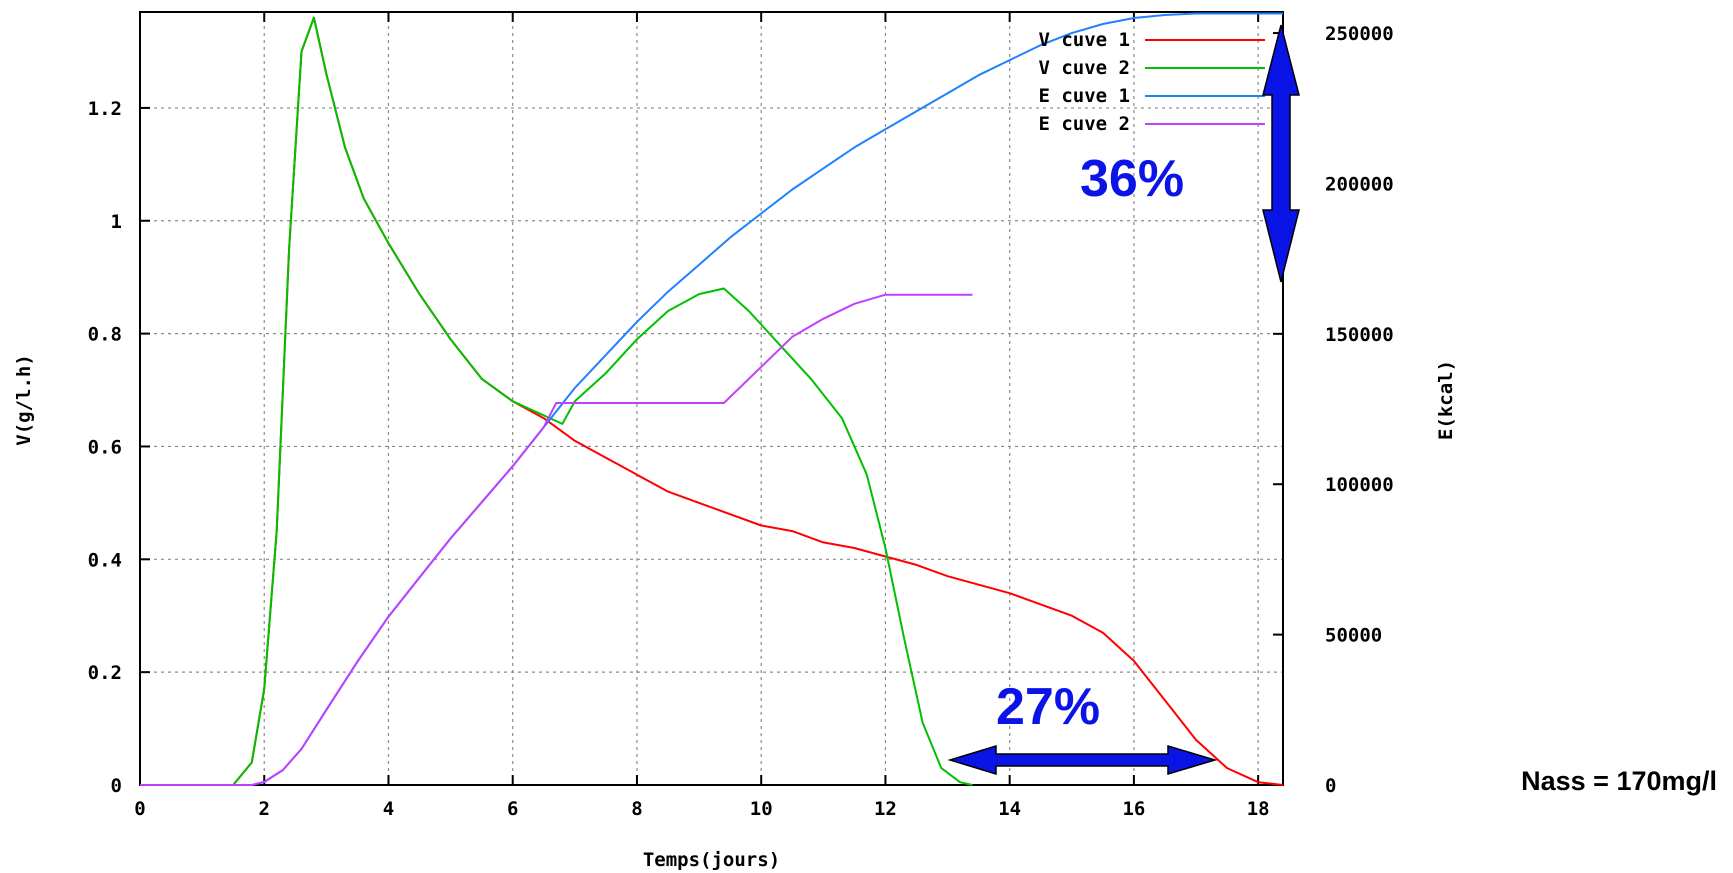 The height and width of the screenshot is (873, 1733). Describe the element at coordinates (105, 335) in the screenshot. I see `y-tick-label: 0.8` at that location.